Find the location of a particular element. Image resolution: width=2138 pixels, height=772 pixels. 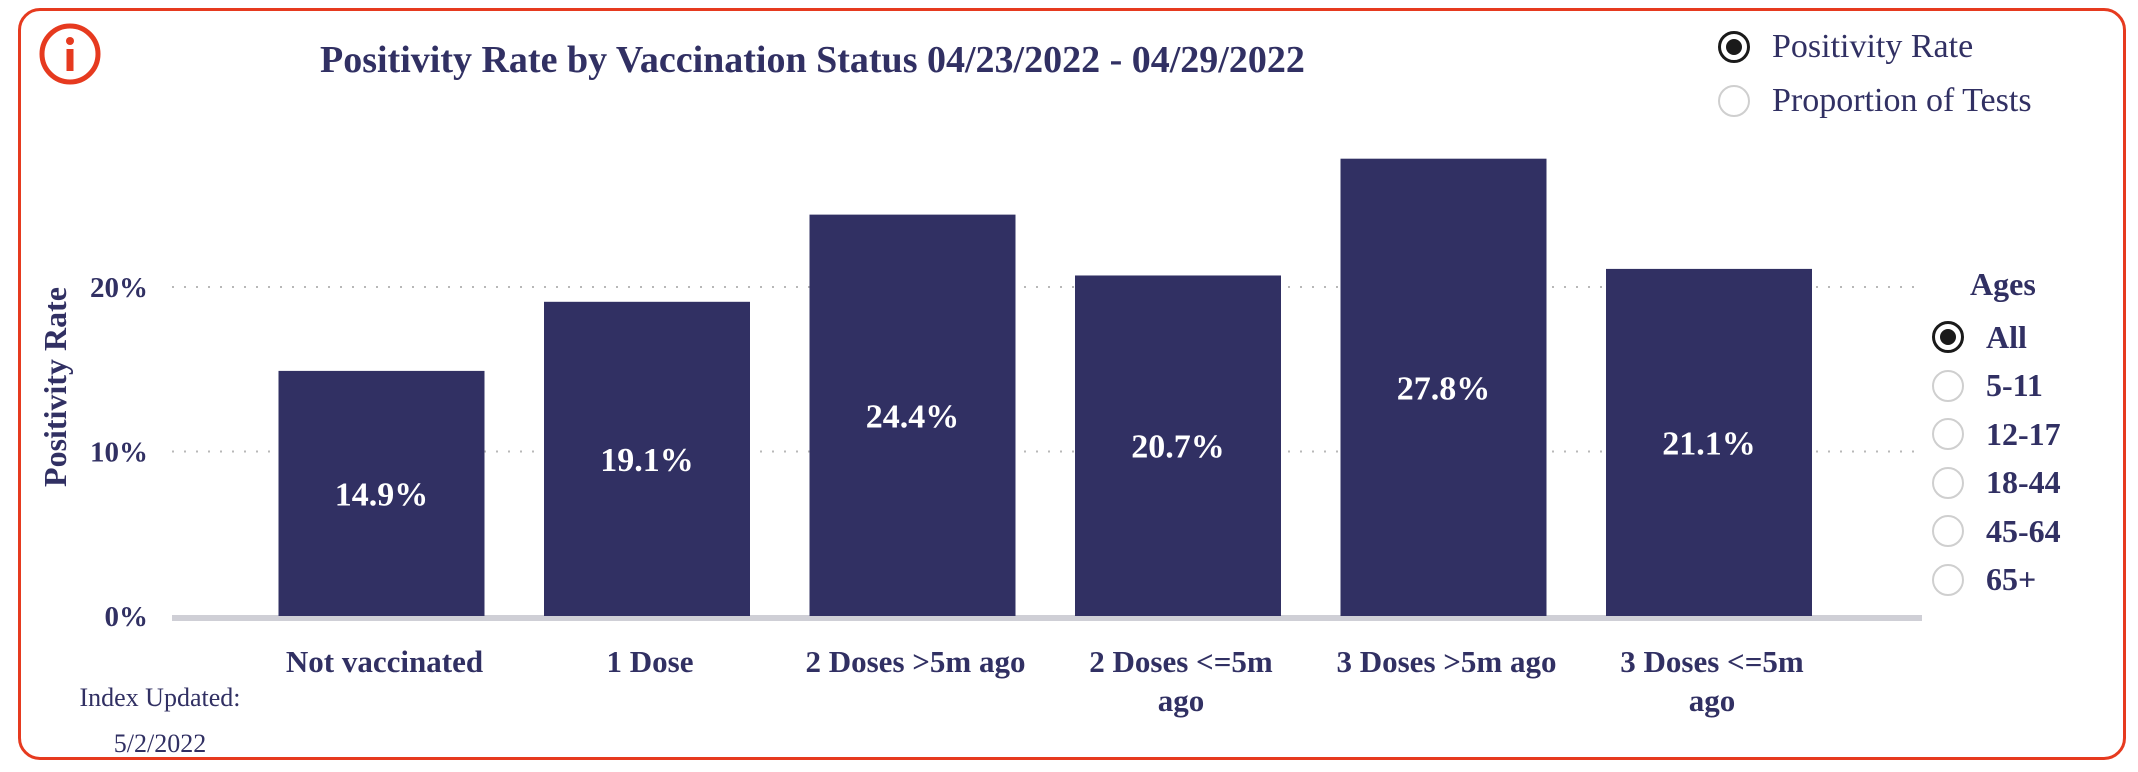

x-category-label: 3 Doses <=5m is located at coordinates (1712, 661).